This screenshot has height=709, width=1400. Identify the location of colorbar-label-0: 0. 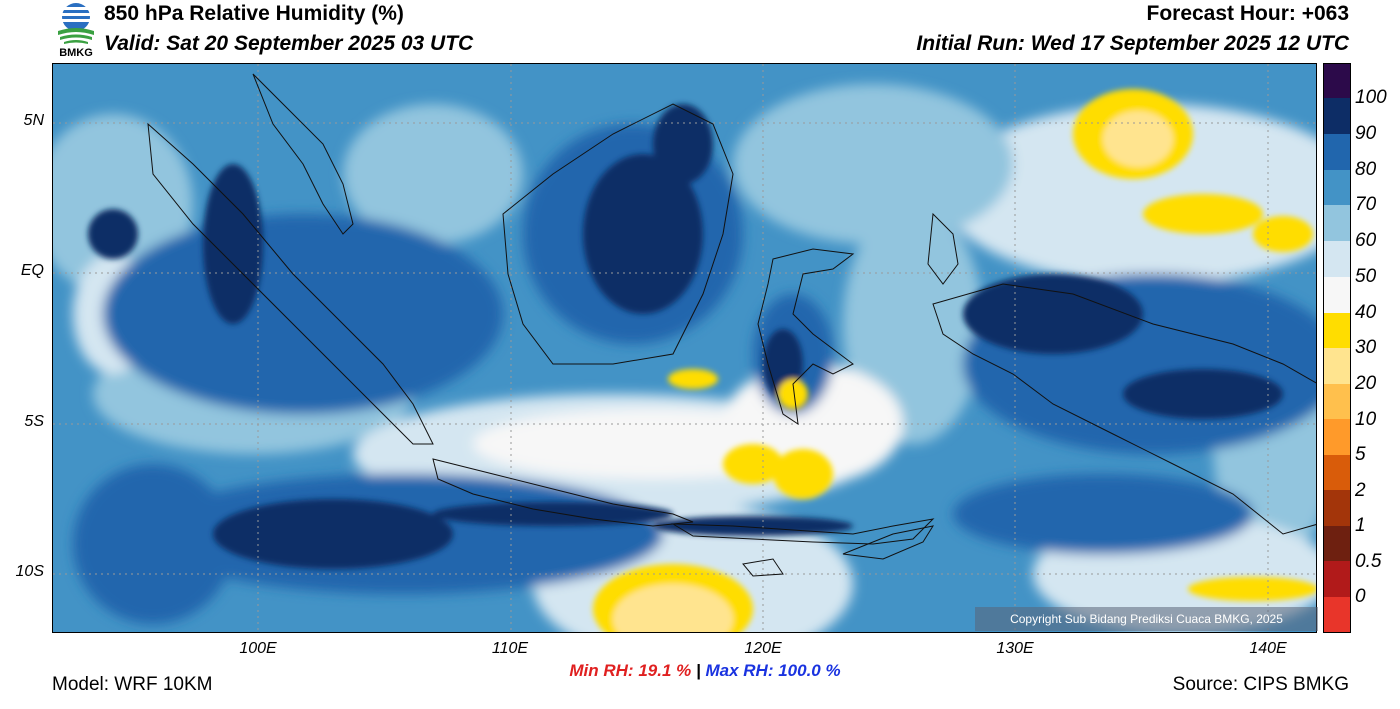
(1360, 596).